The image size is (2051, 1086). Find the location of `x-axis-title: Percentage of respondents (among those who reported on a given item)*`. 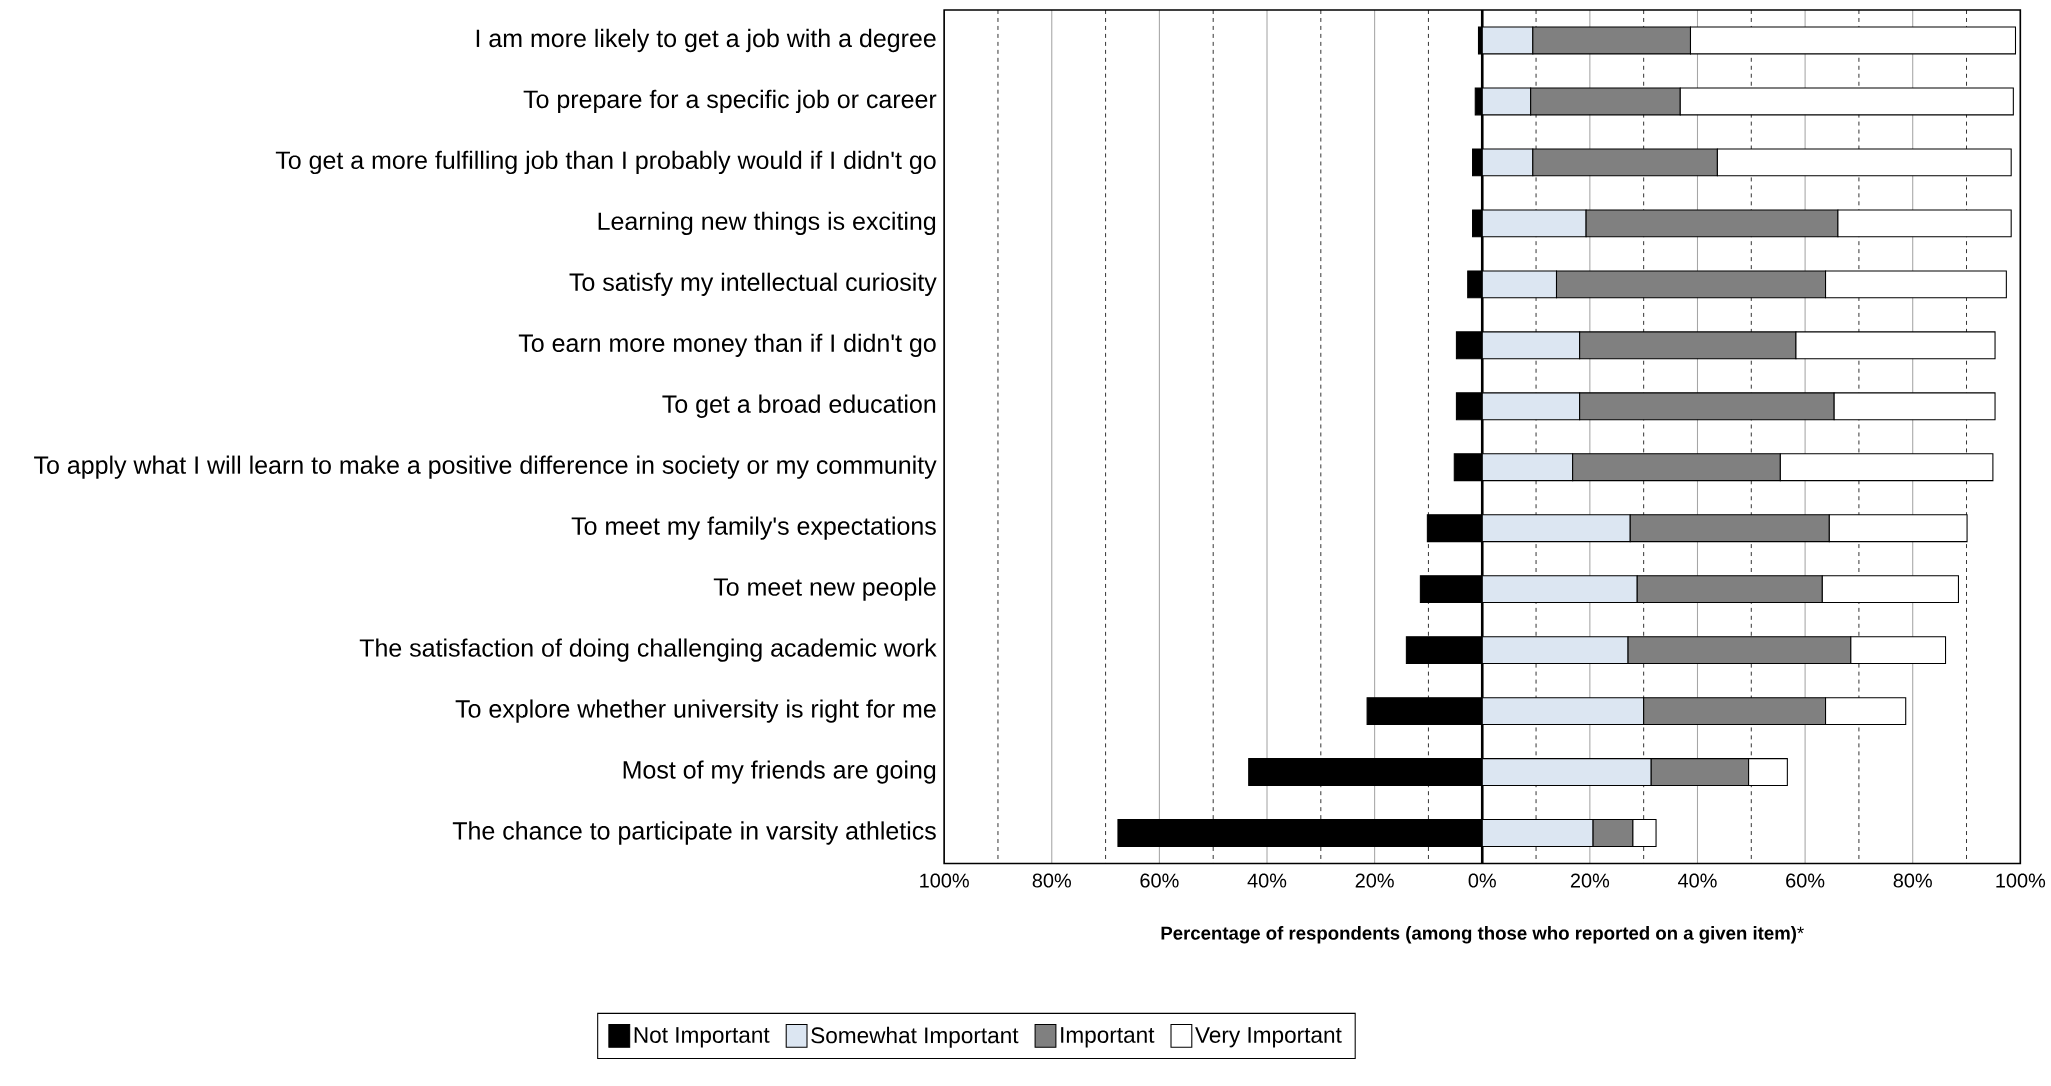

x-axis-title: Percentage of respondents (among those who reported on a given item)* is located at coordinates (1482, 935).